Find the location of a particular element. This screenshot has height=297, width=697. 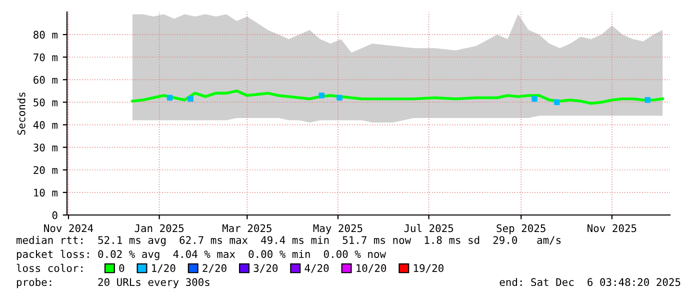

x-tick-label: May 2025 is located at coordinates (337, 229).